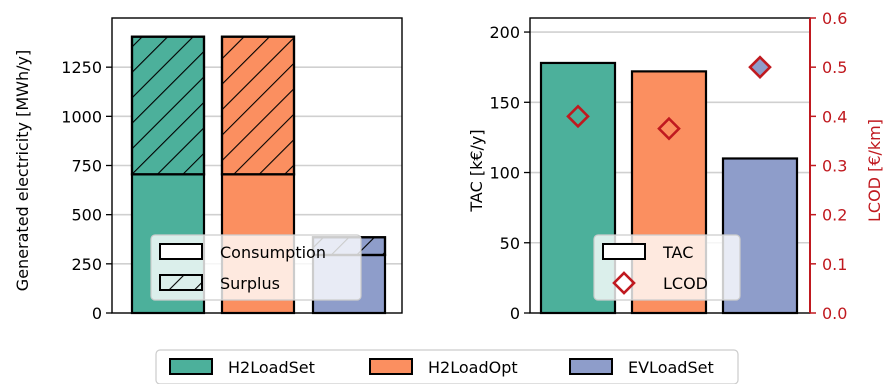 This screenshot has height=384, width=894. What do you see at coordinates (86, 215) in the screenshot?
I see `y-tick-label: 500` at bounding box center [86, 215].